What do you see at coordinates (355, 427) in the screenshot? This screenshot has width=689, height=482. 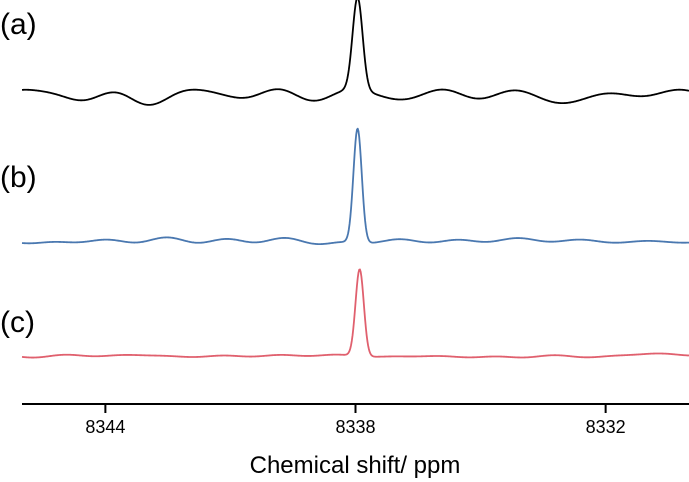 I see `x-tick-label: 8338` at bounding box center [355, 427].